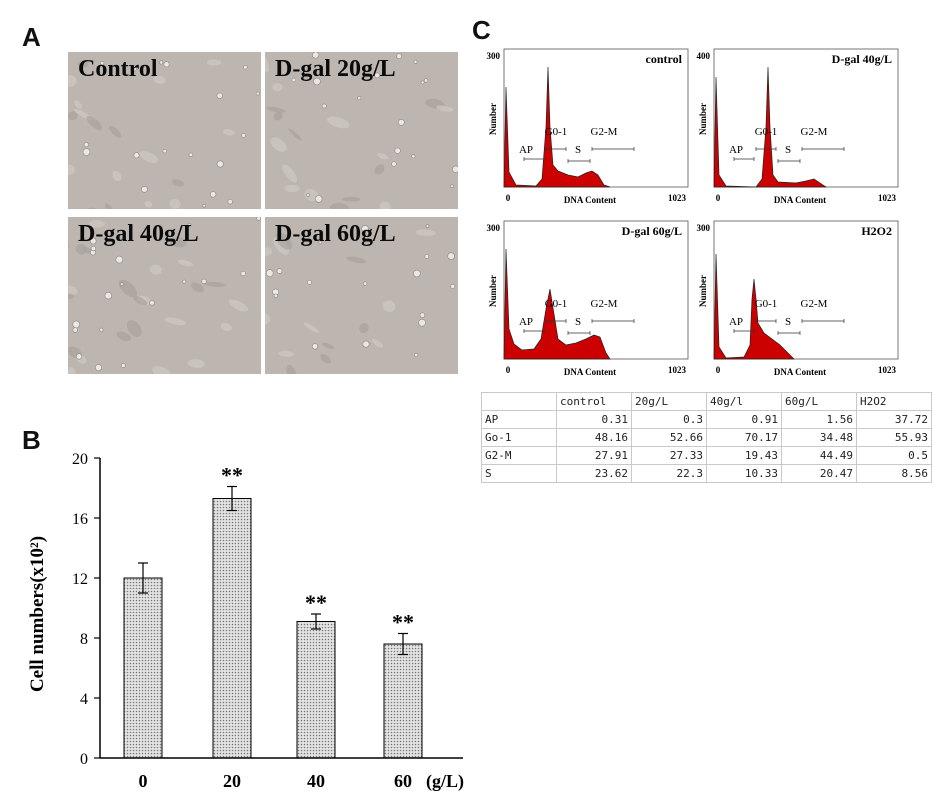 The image size is (933, 809). I want to click on y-tick-label: 20, so click(80, 459).